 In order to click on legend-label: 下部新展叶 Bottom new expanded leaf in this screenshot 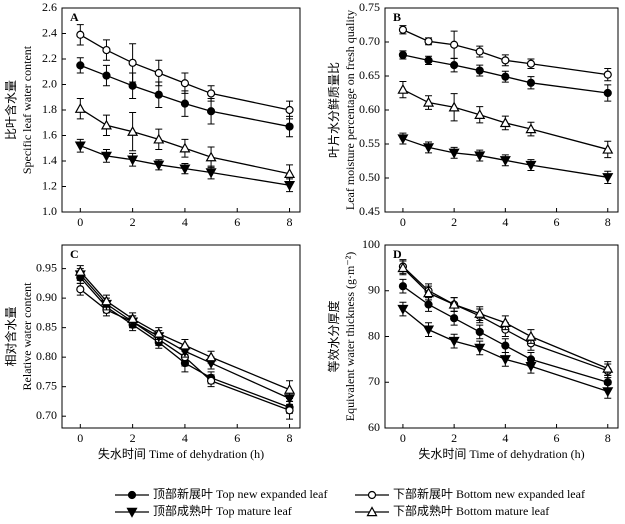, I will do `click(489, 493)`.